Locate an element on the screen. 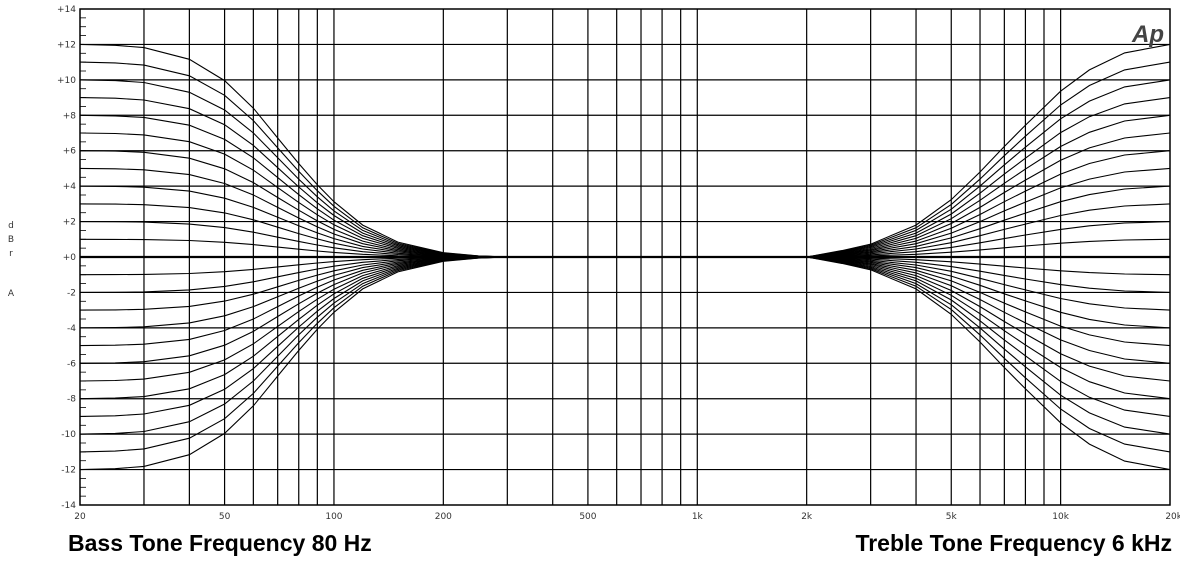 The width and height of the screenshot is (1180, 566). y-axis-label-letter: B is located at coordinates (11, 240).